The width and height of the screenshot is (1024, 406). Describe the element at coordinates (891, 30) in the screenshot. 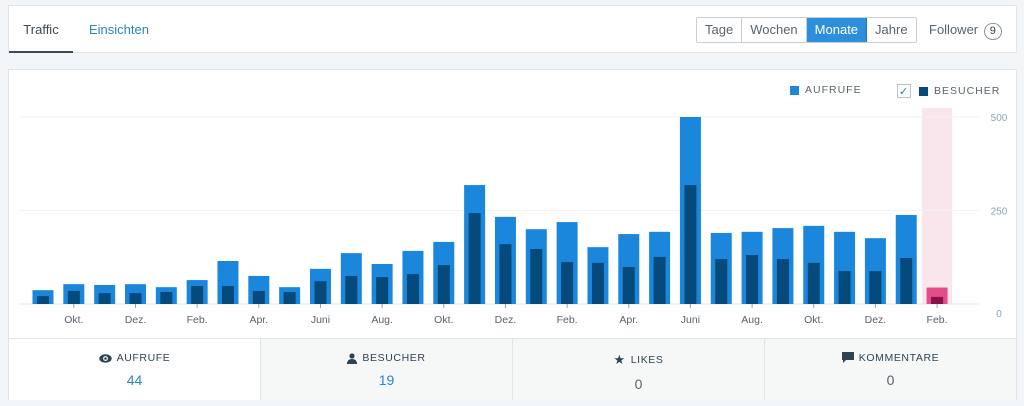

I see `period-years-button: Jahre` at that location.